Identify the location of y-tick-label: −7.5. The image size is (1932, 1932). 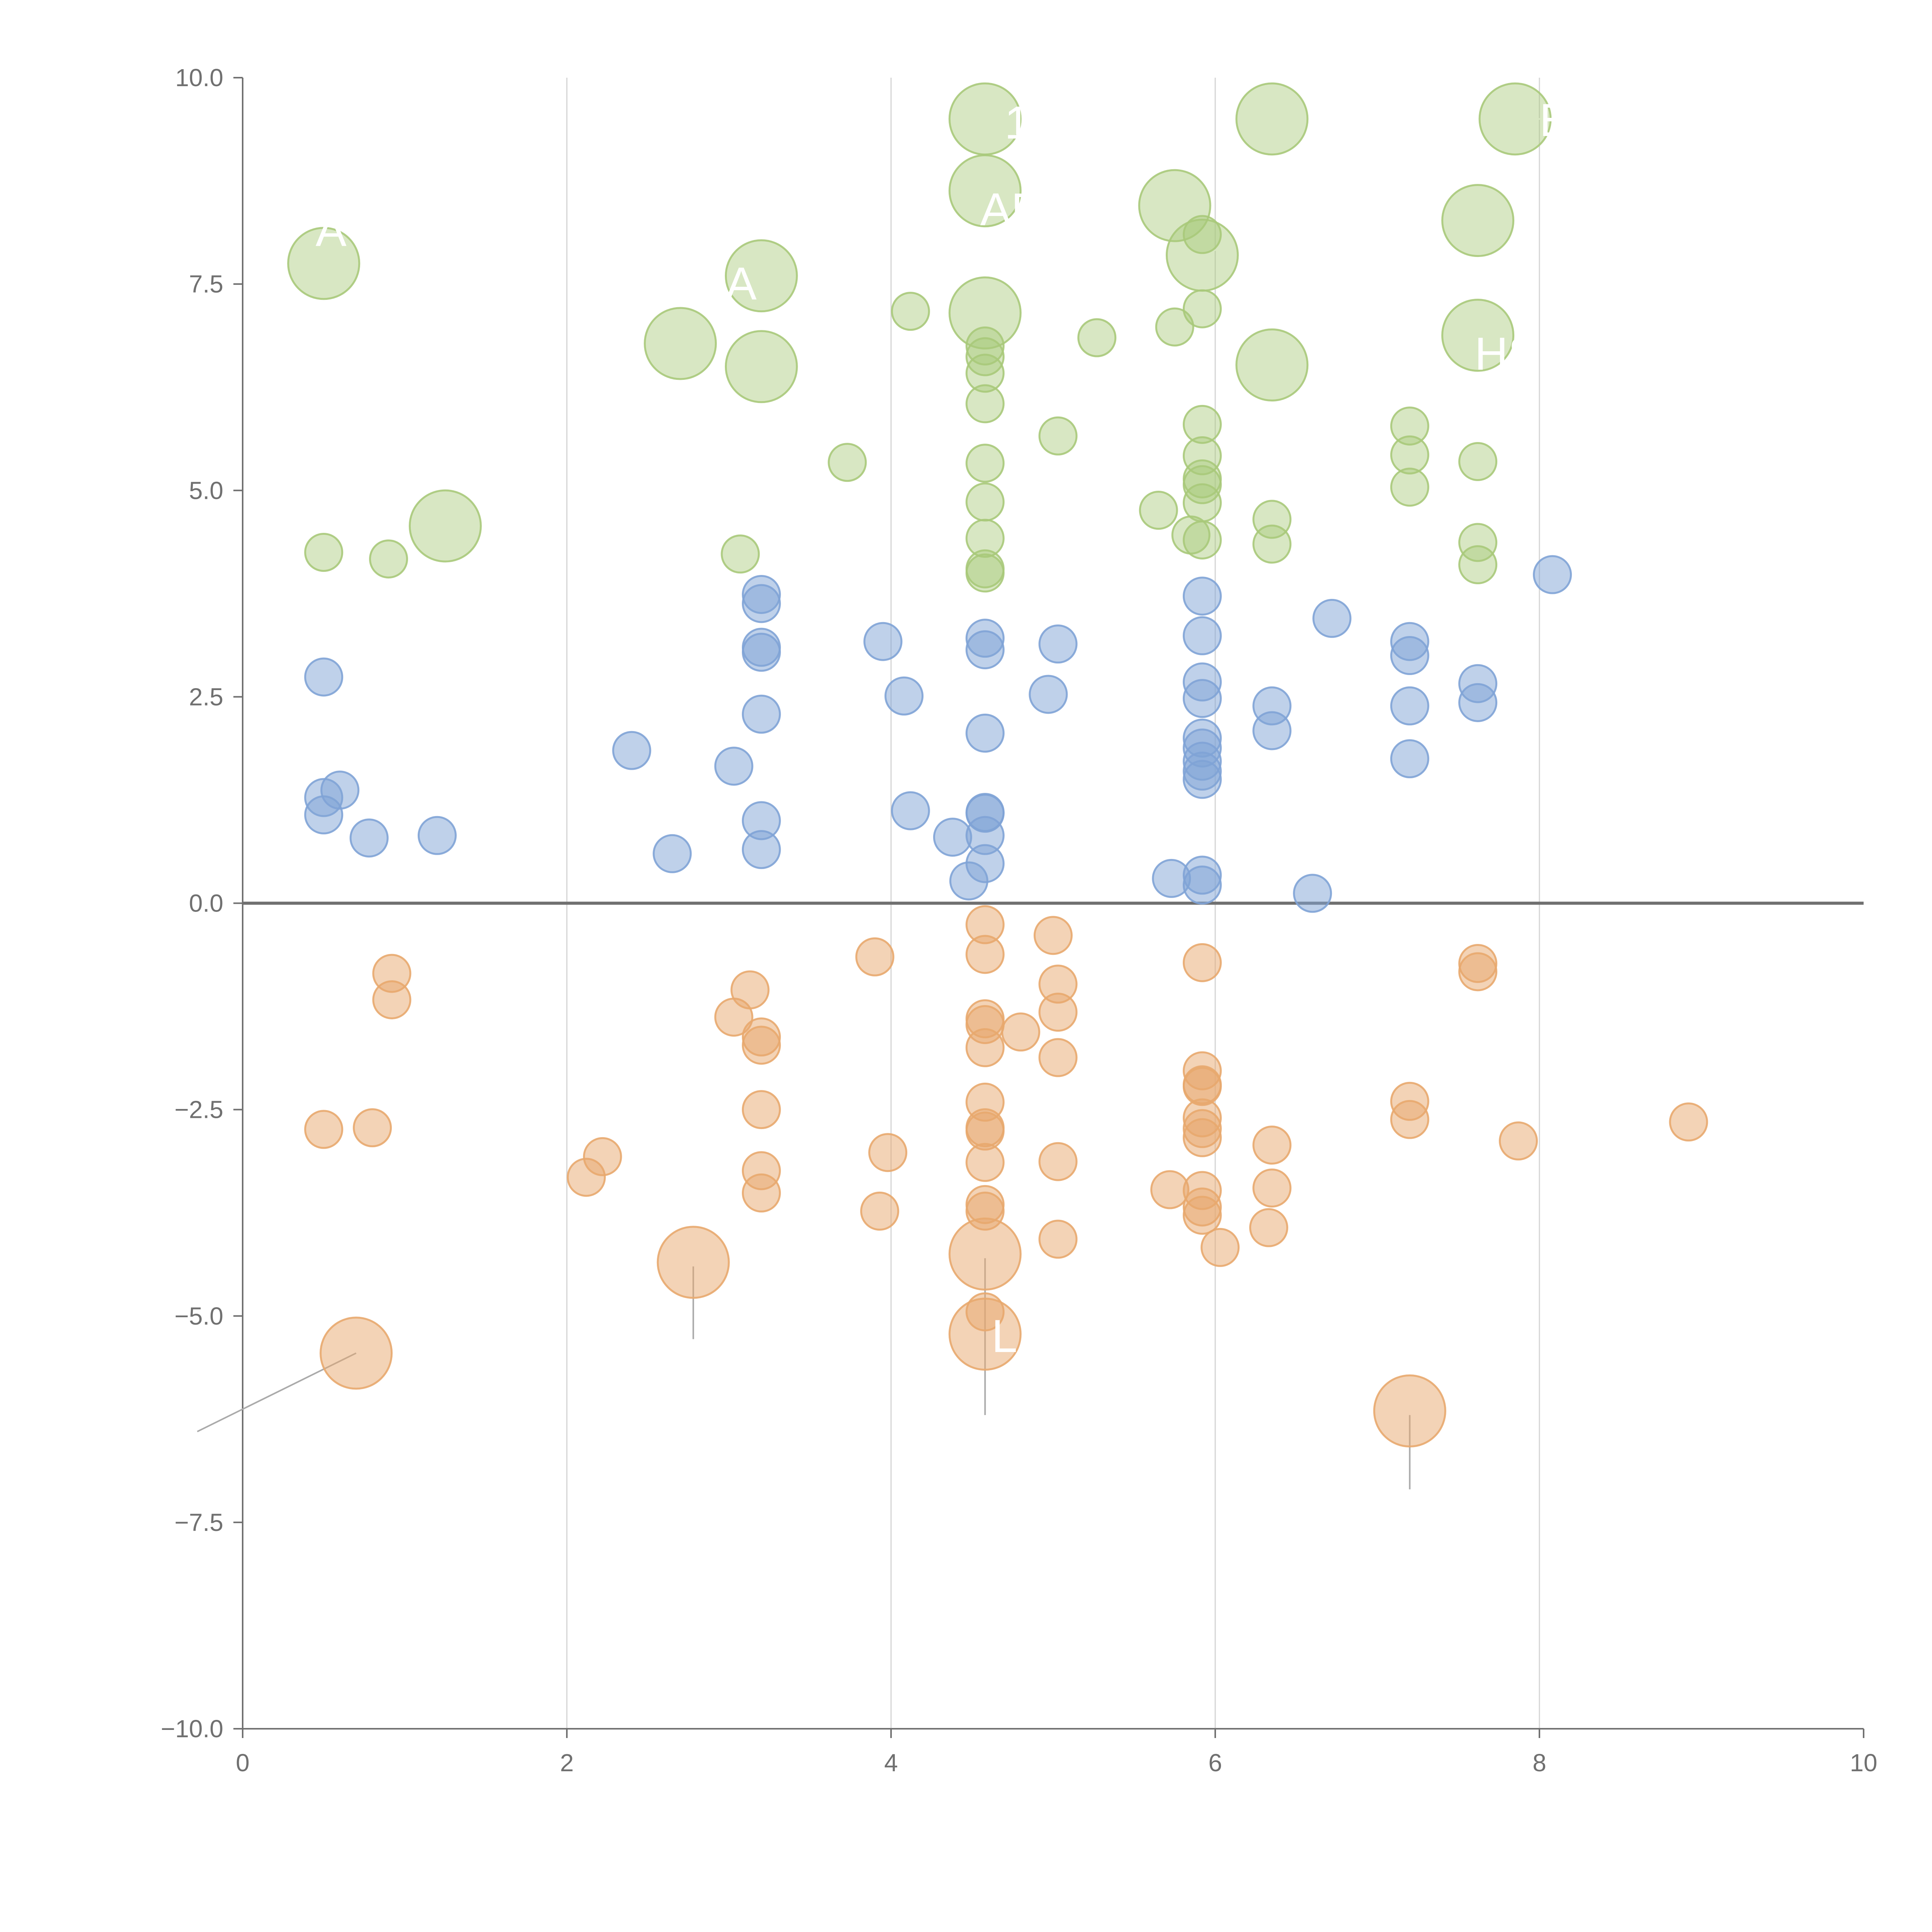
(199, 1523).